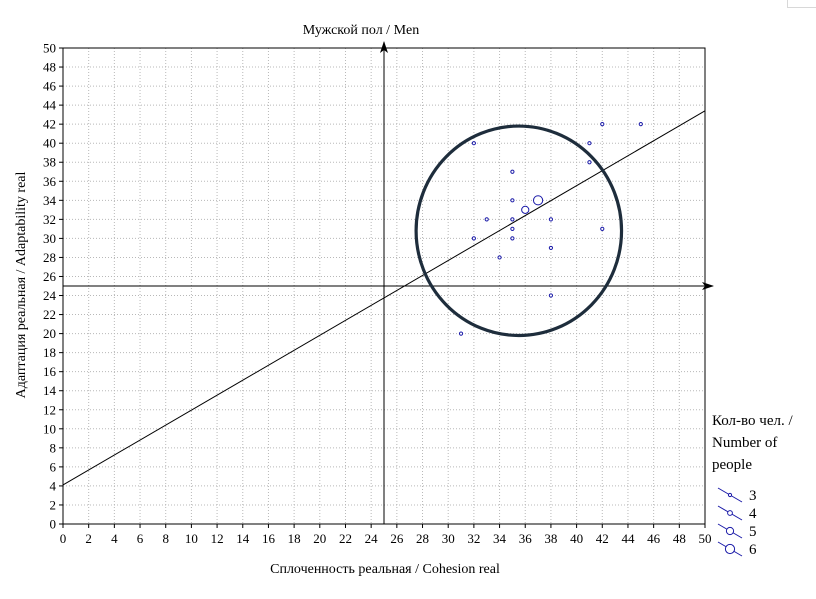 The width and height of the screenshot is (816, 599). What do you see at coordinates (49, 67) in the screenshot?
I see `y-tick-label: 48` at bounding box center [49, 67].